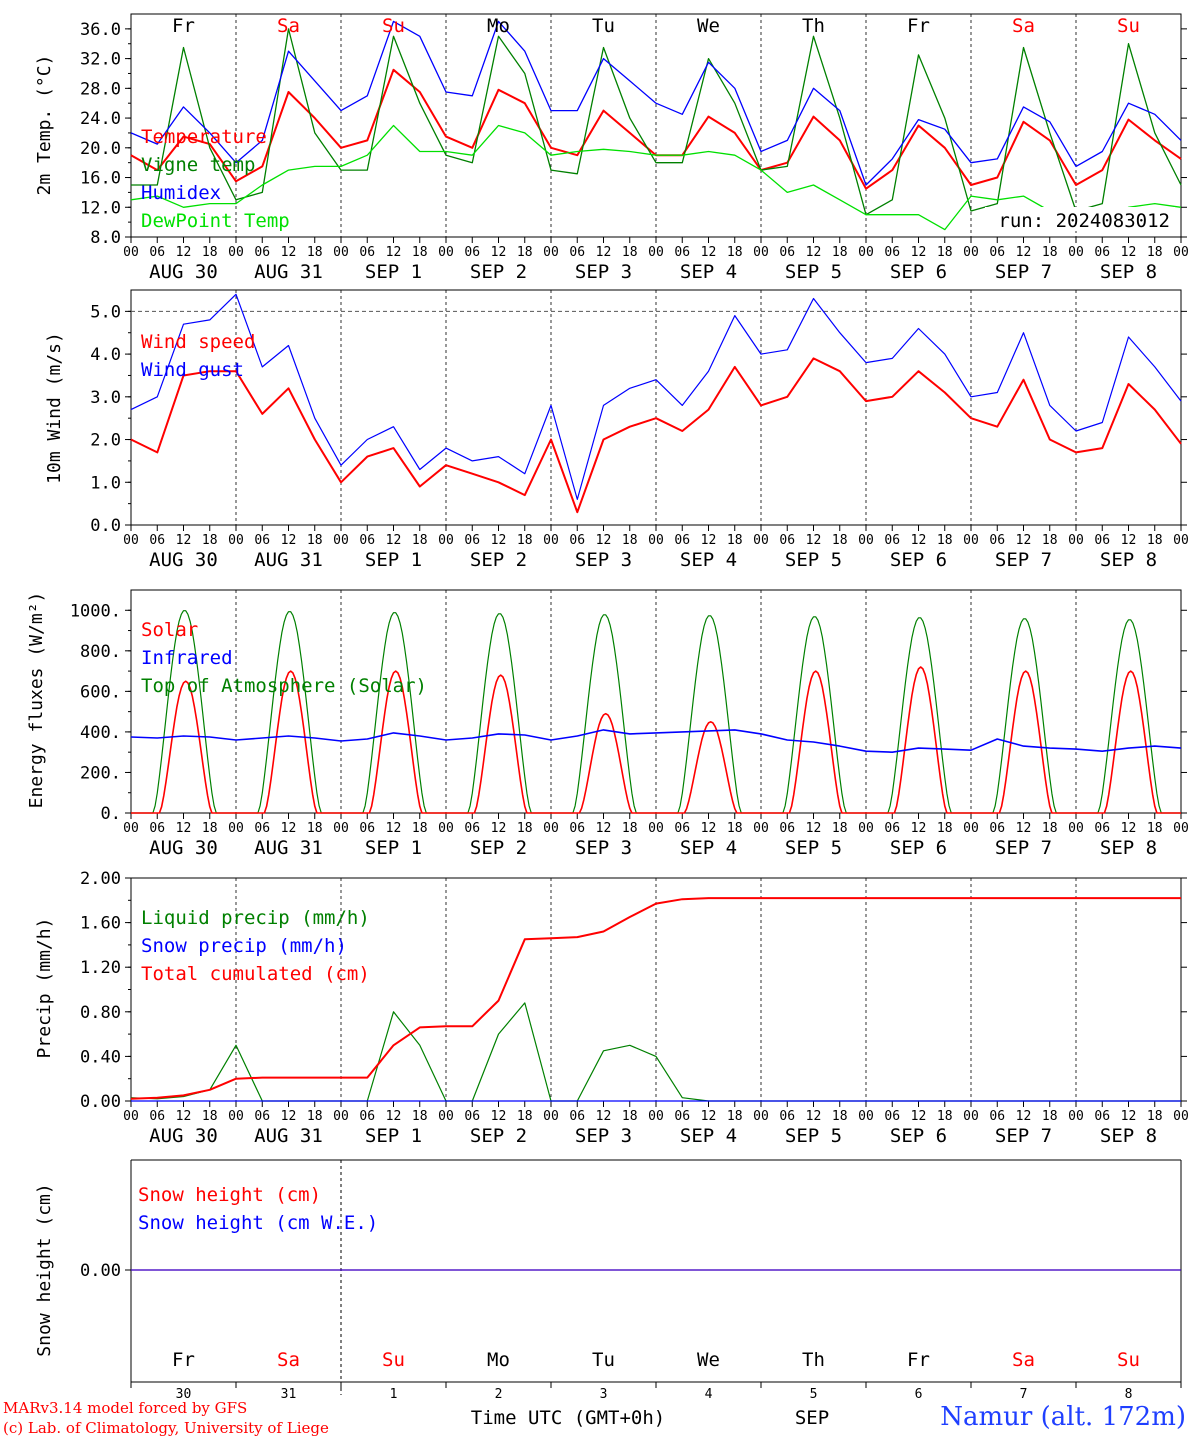 Image resolution: width=1194 pixels, height=1440 pixels. I want to click on month-label: SEP, so click(812, 1418).